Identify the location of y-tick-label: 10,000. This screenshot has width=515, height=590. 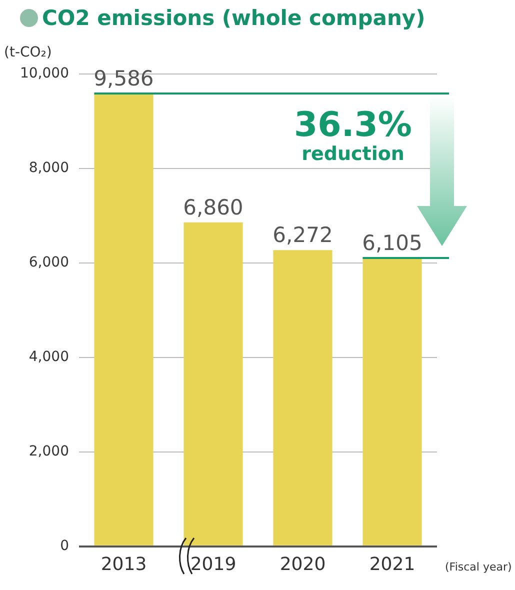
(44, 74).